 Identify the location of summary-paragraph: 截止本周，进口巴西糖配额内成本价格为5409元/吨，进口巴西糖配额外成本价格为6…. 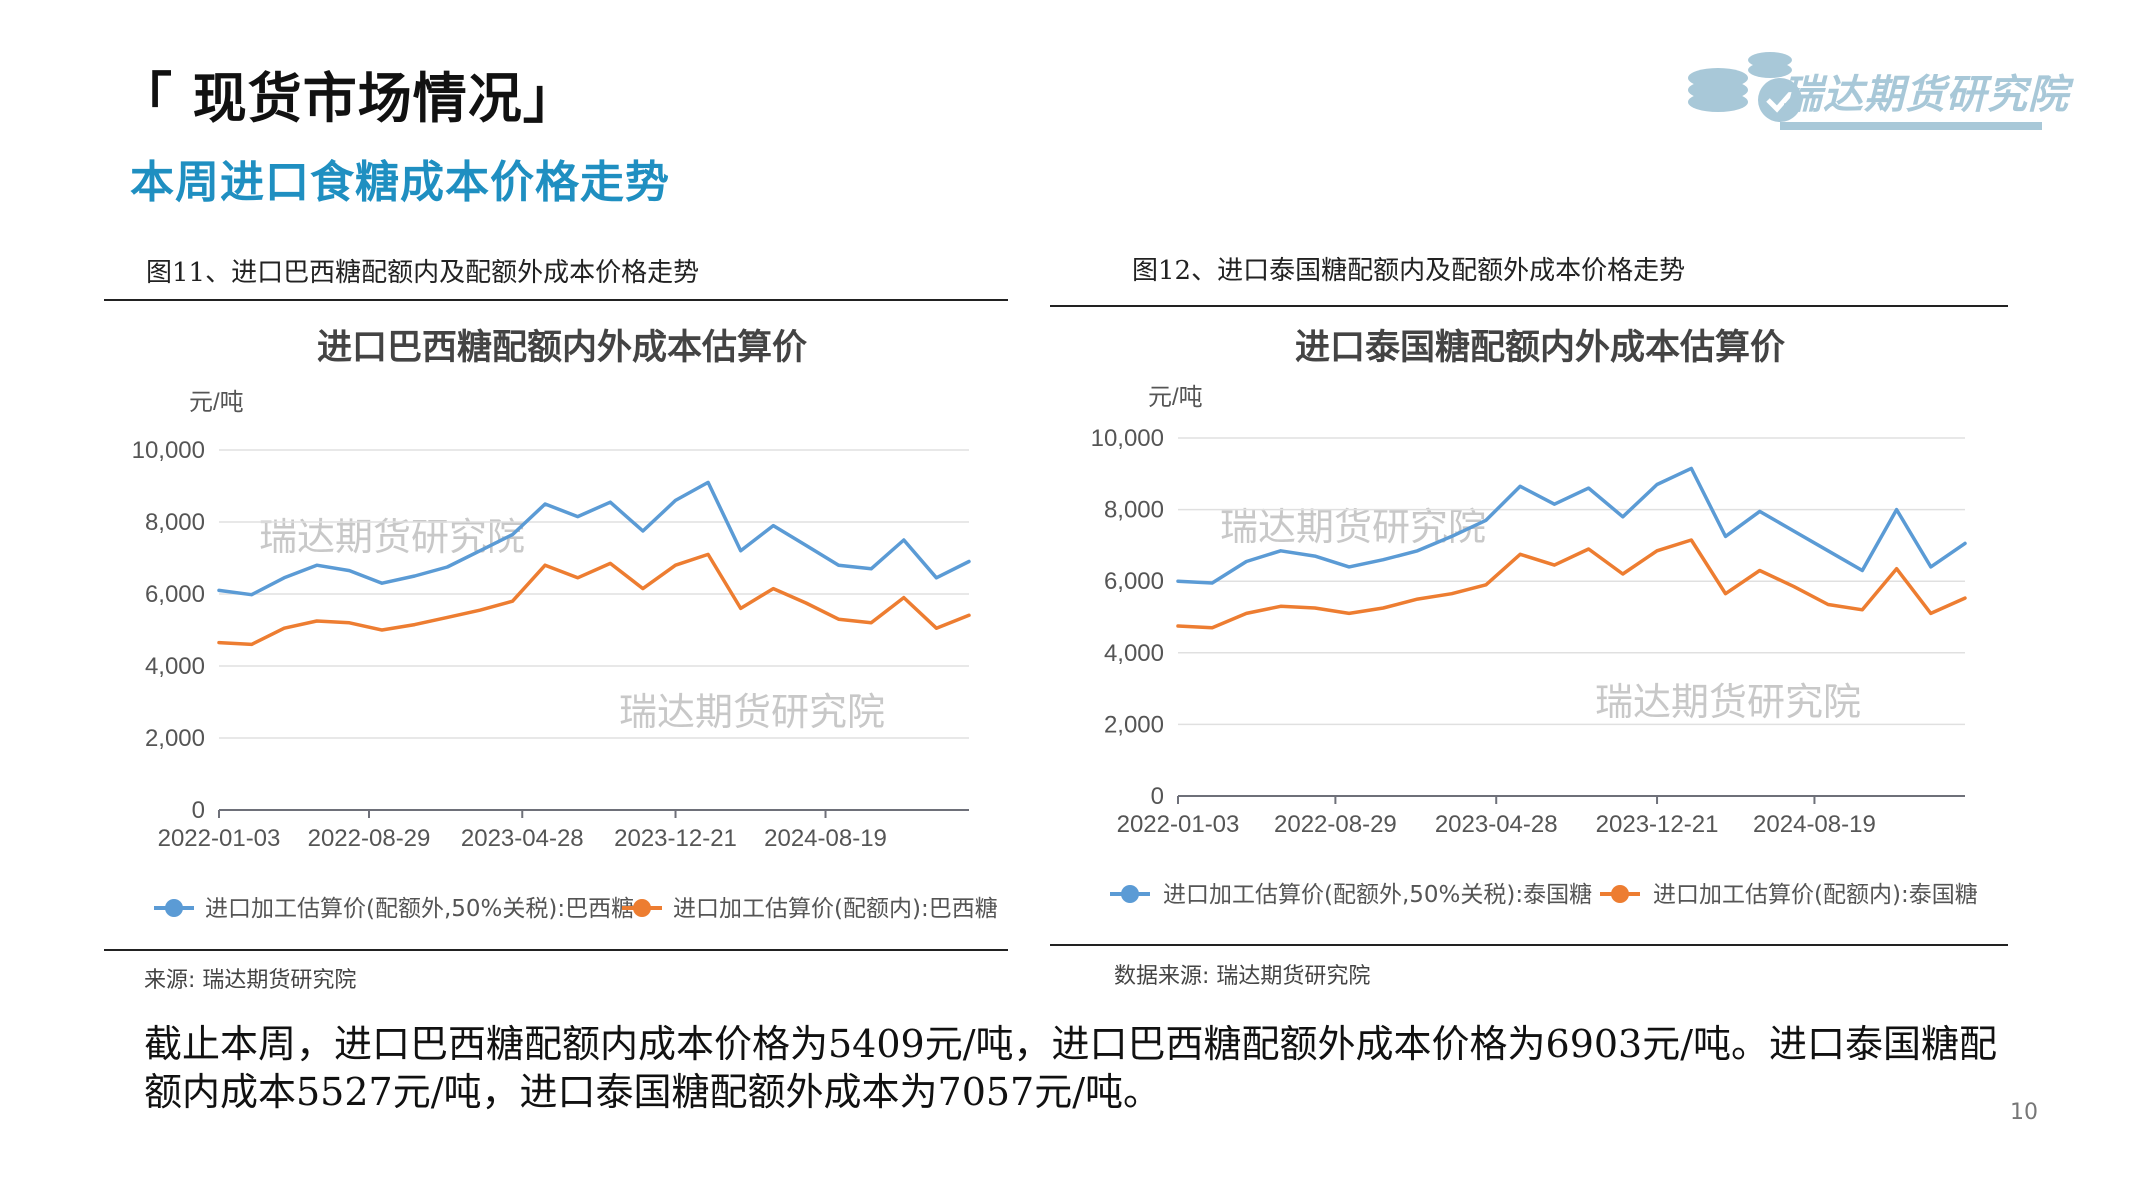
(1071, 1068).